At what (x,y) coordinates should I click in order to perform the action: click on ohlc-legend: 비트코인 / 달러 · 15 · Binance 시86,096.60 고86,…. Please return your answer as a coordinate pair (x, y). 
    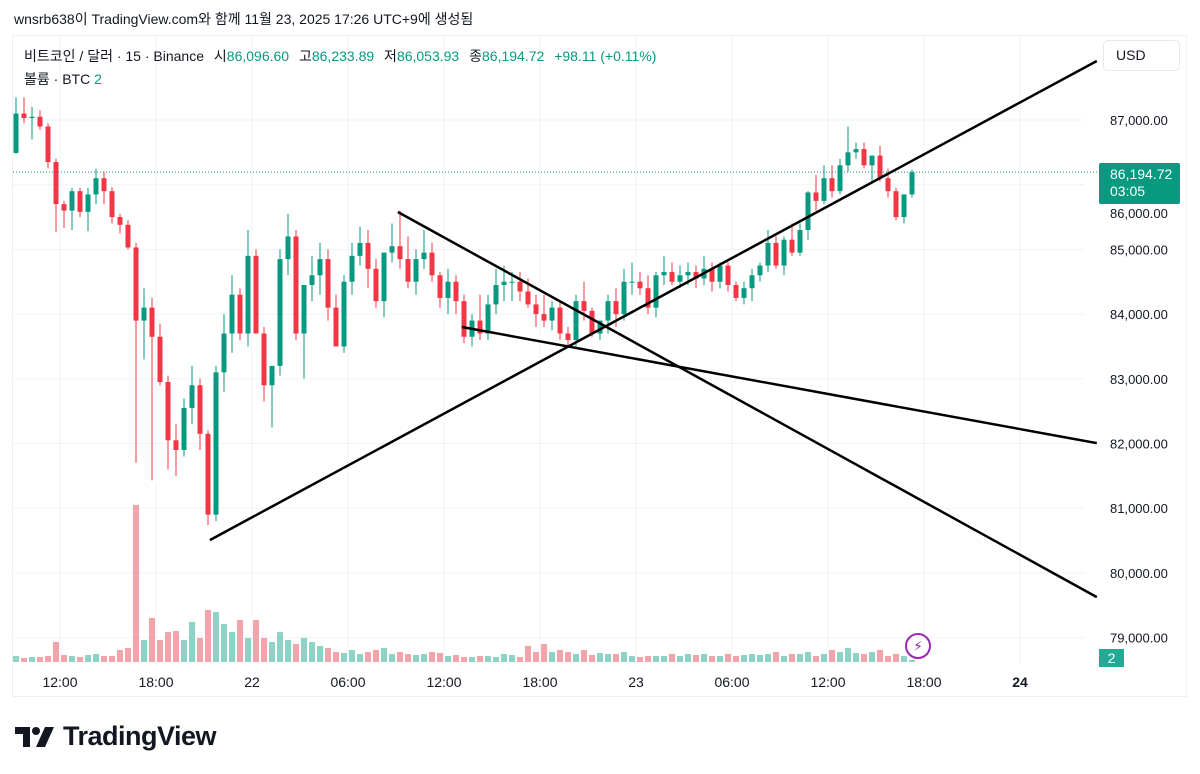
    Looking at the image, I should click on (340, 68).